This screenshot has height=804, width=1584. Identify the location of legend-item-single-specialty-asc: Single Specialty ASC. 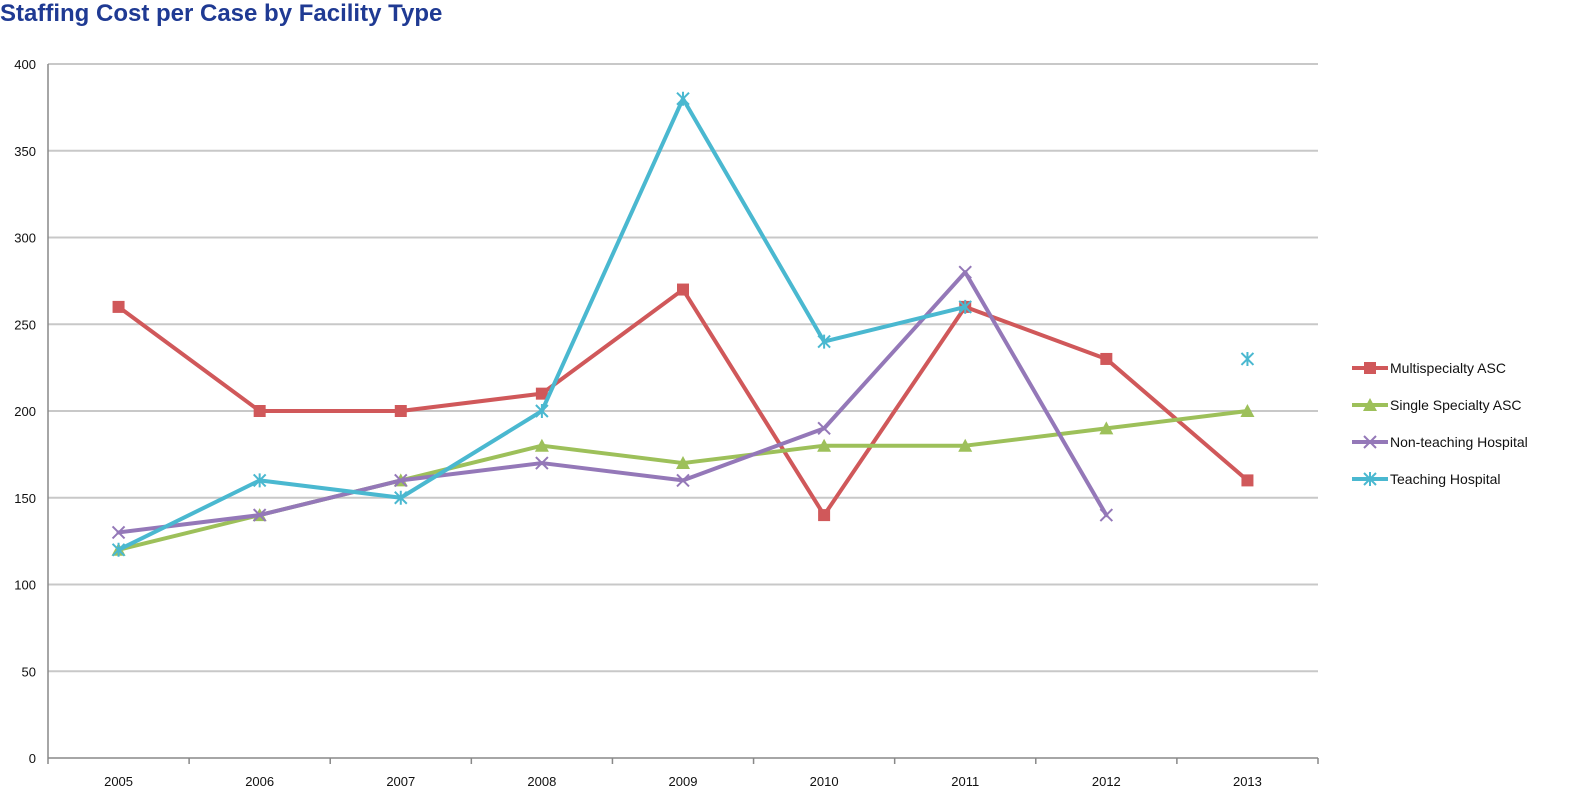
(1437, 405).